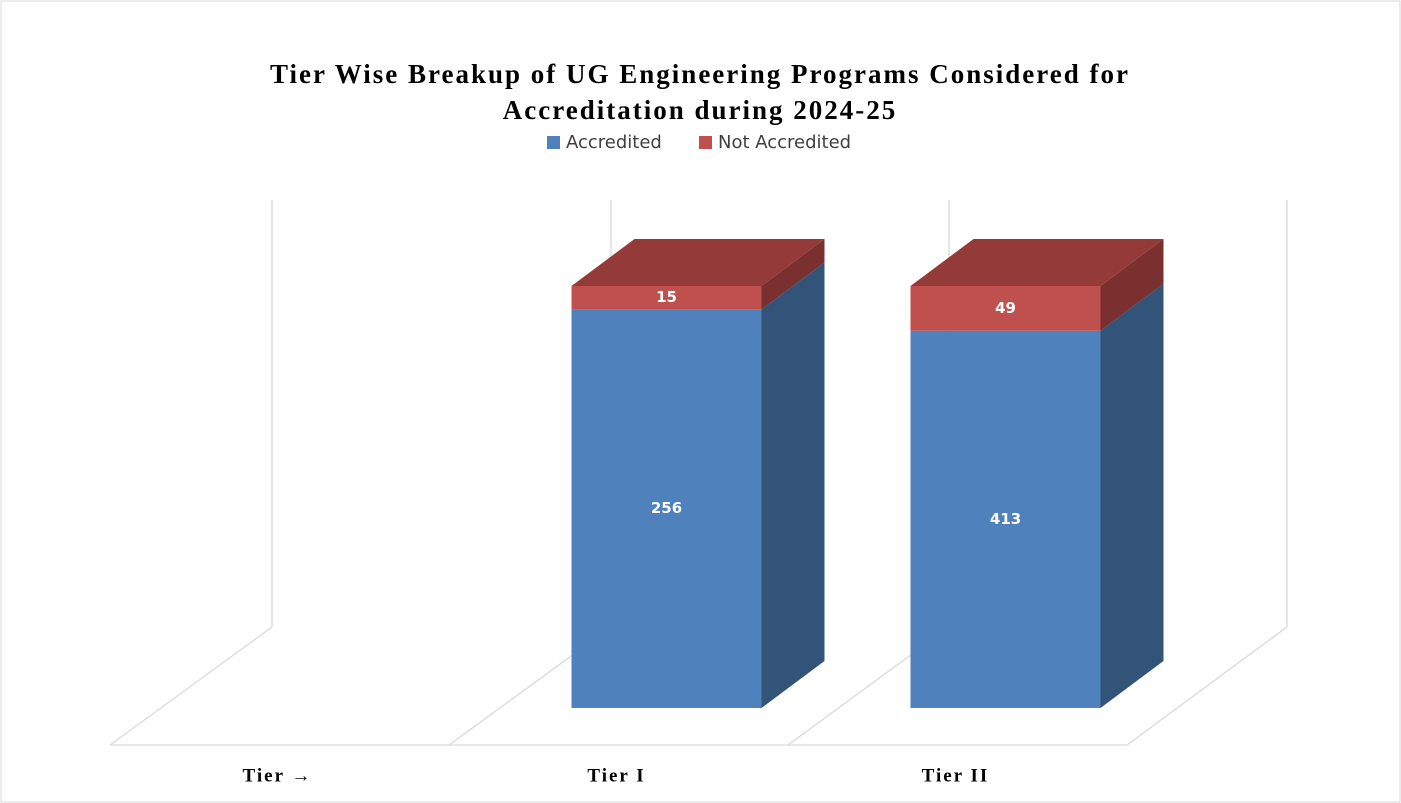  I want to click on data-label: 15, so click(666, 297).